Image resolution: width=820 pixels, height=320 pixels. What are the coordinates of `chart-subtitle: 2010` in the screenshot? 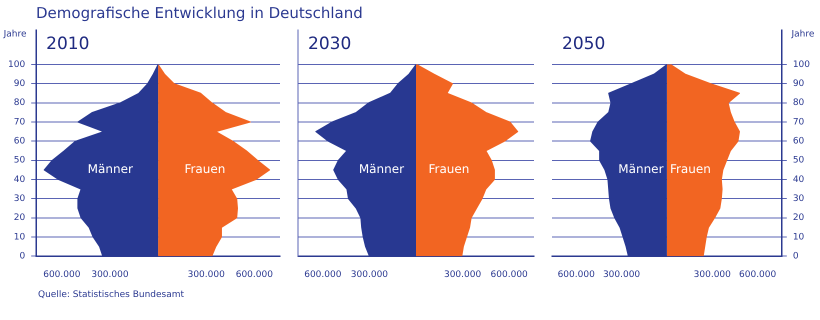 It's located at (68, 44).